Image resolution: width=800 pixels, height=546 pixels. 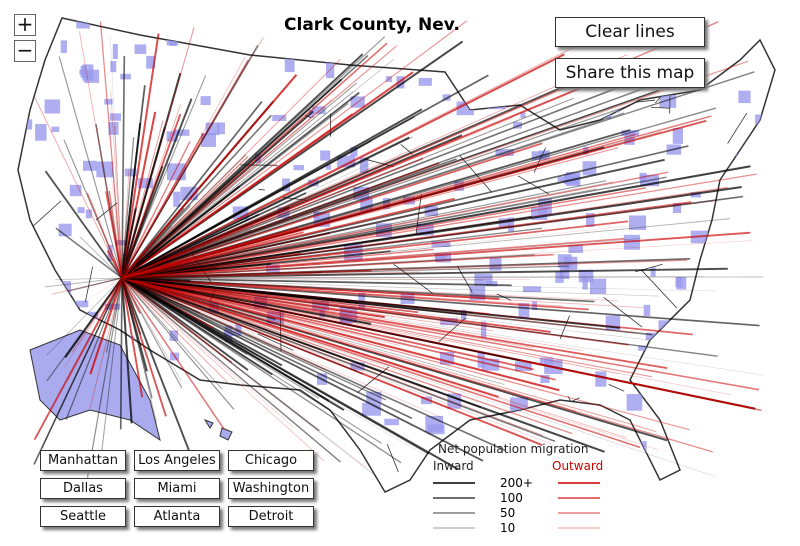 I want to click on city-button: Chicago, so click(x=271, y=460).